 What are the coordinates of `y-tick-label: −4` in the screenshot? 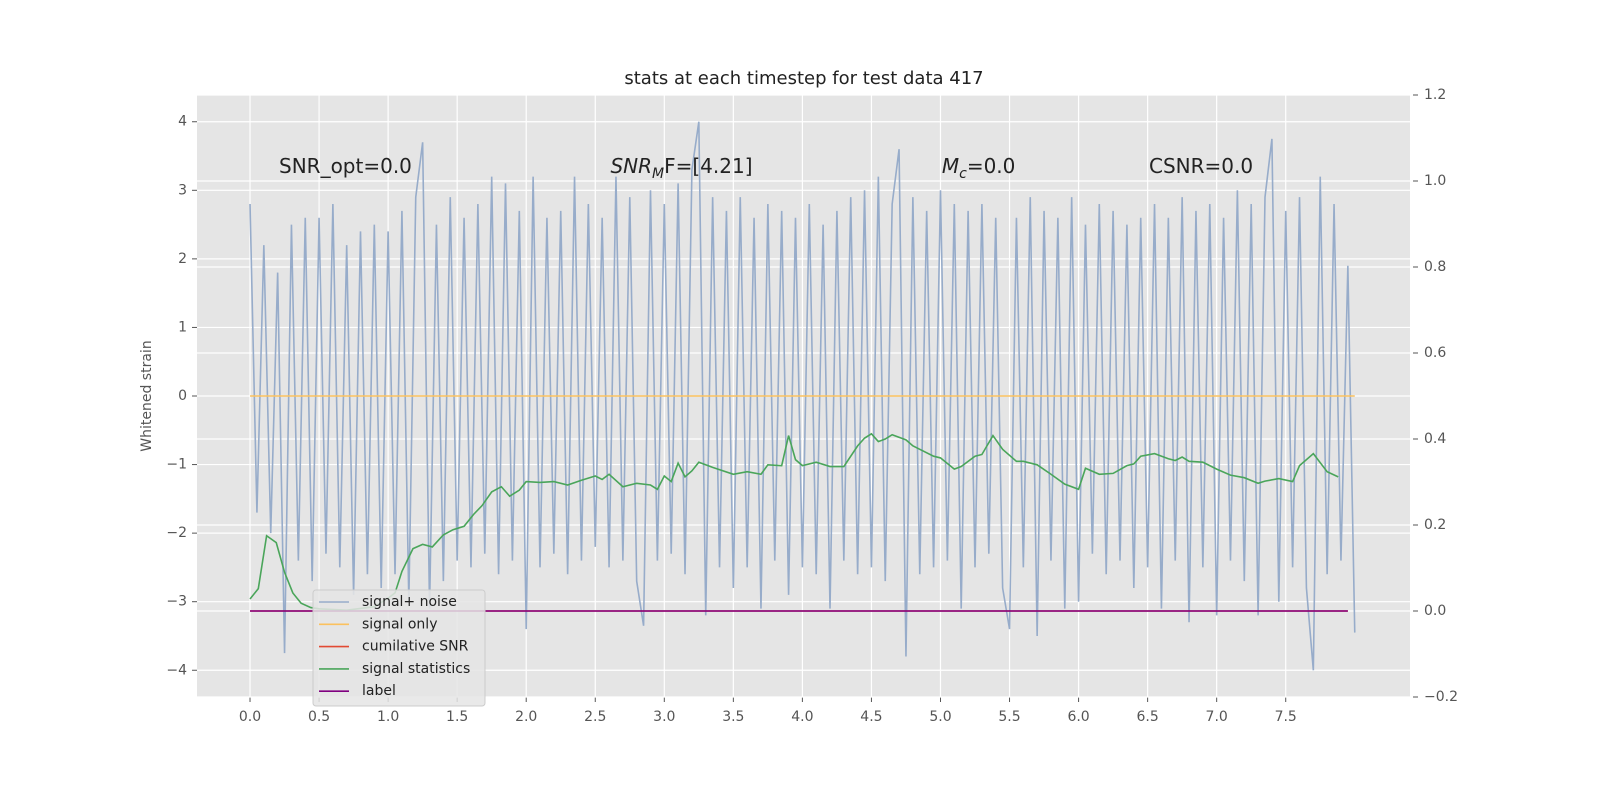 It's located at (176, 670).